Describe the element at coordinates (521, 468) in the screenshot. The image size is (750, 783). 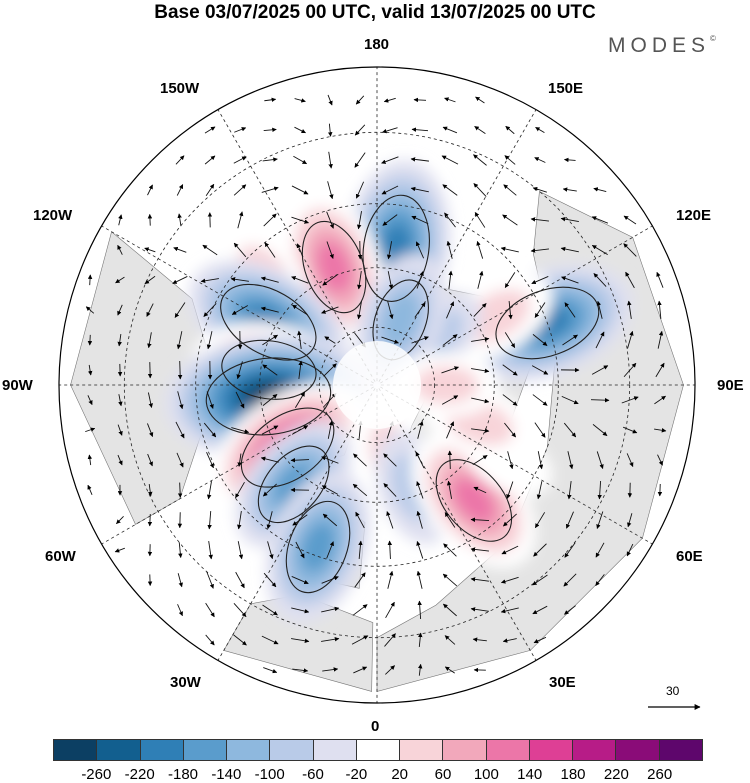
I see `meridian-line` at that location.